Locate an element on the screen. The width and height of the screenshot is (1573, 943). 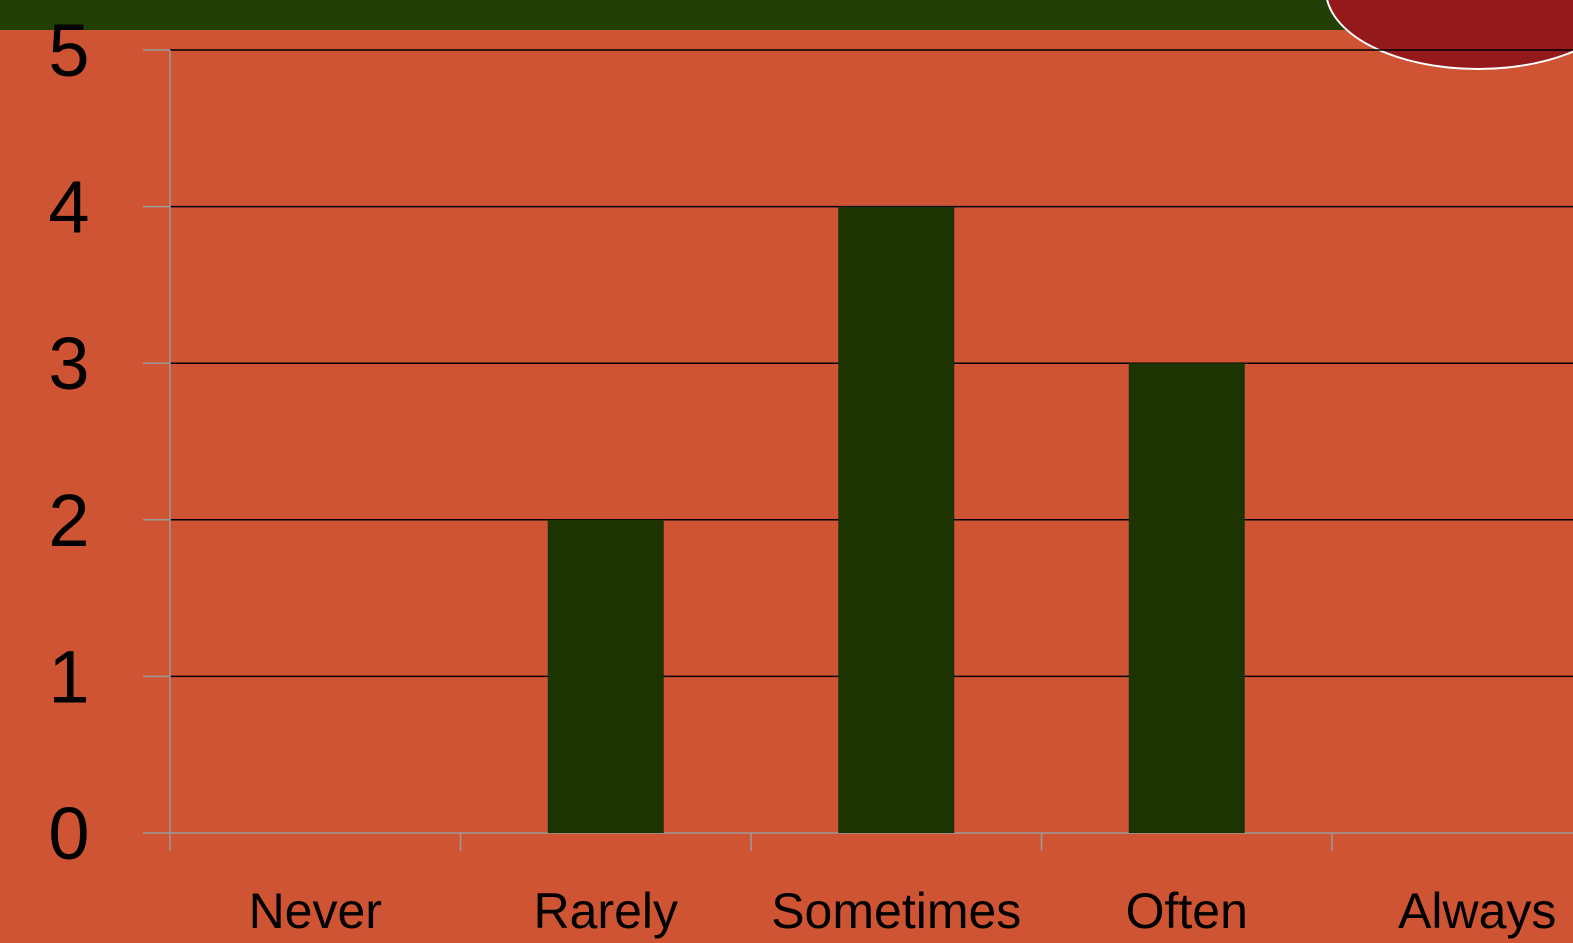
x-tick-label-sometimes: Sometimes is located at coordinates (896, 911).